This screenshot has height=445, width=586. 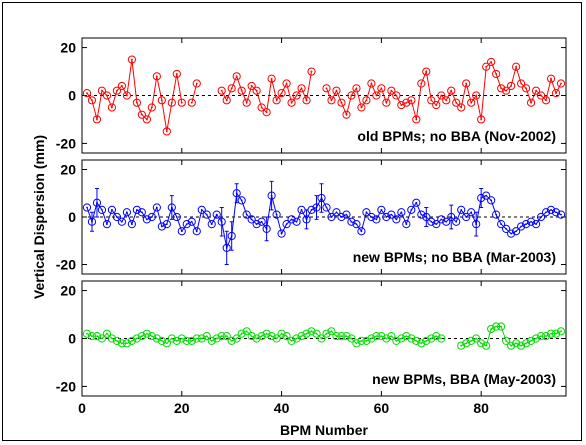 What do you see at coordinates (134, 95) in the screenshot?
I see `panel-1-series-line` at bounding box center [134, 95].